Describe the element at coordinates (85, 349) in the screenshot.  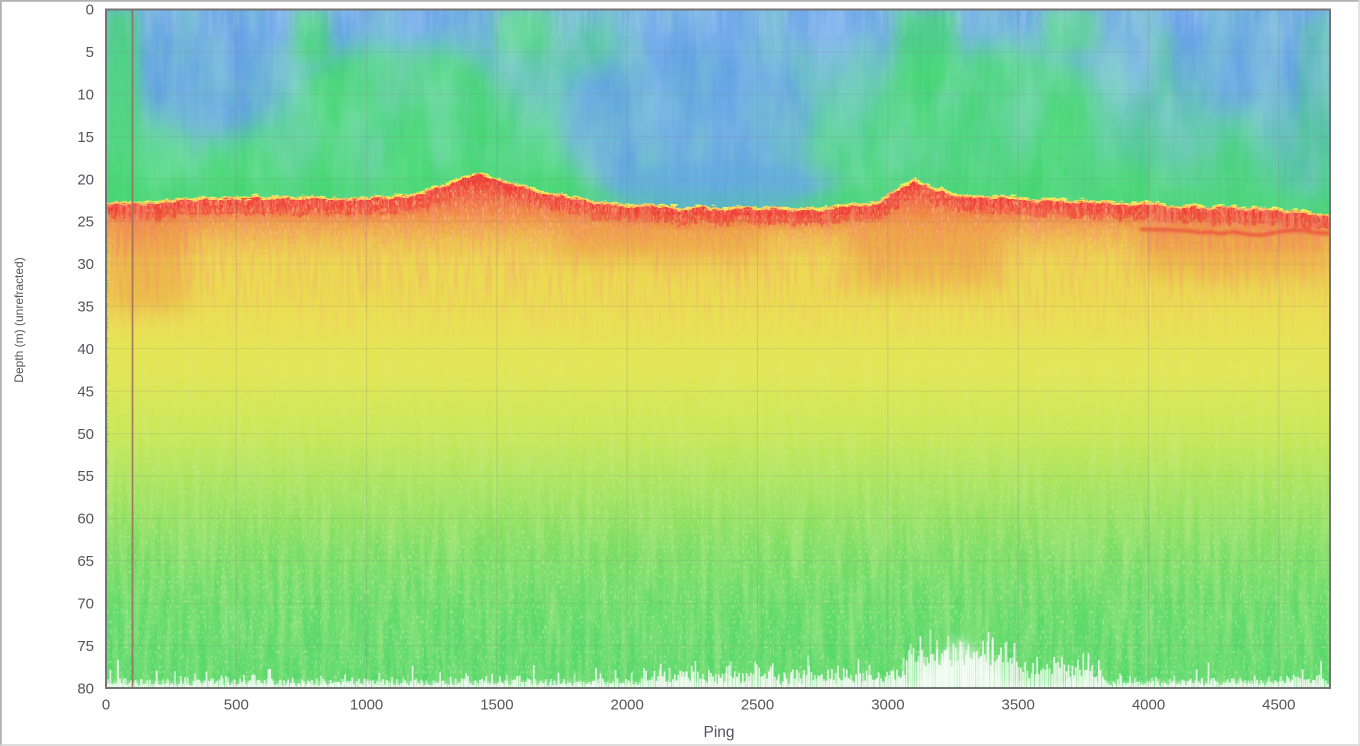
I see `svg-text: 40` at that location.